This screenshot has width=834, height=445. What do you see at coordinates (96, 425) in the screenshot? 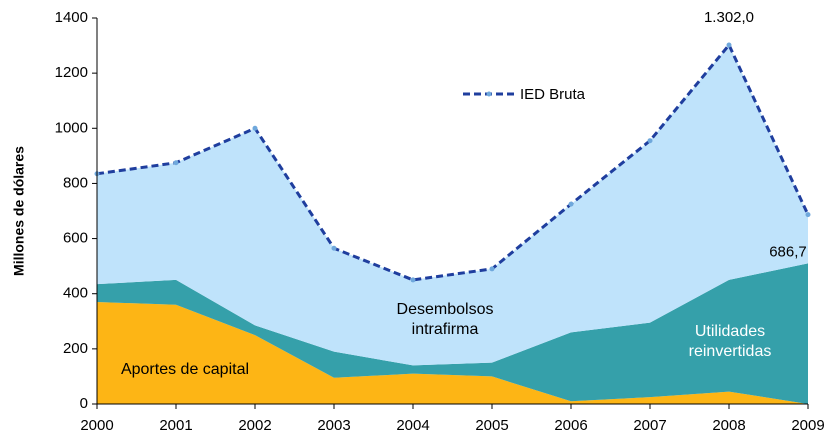
I see `x-tick-label: 2000` at bounding box center [96, 425].